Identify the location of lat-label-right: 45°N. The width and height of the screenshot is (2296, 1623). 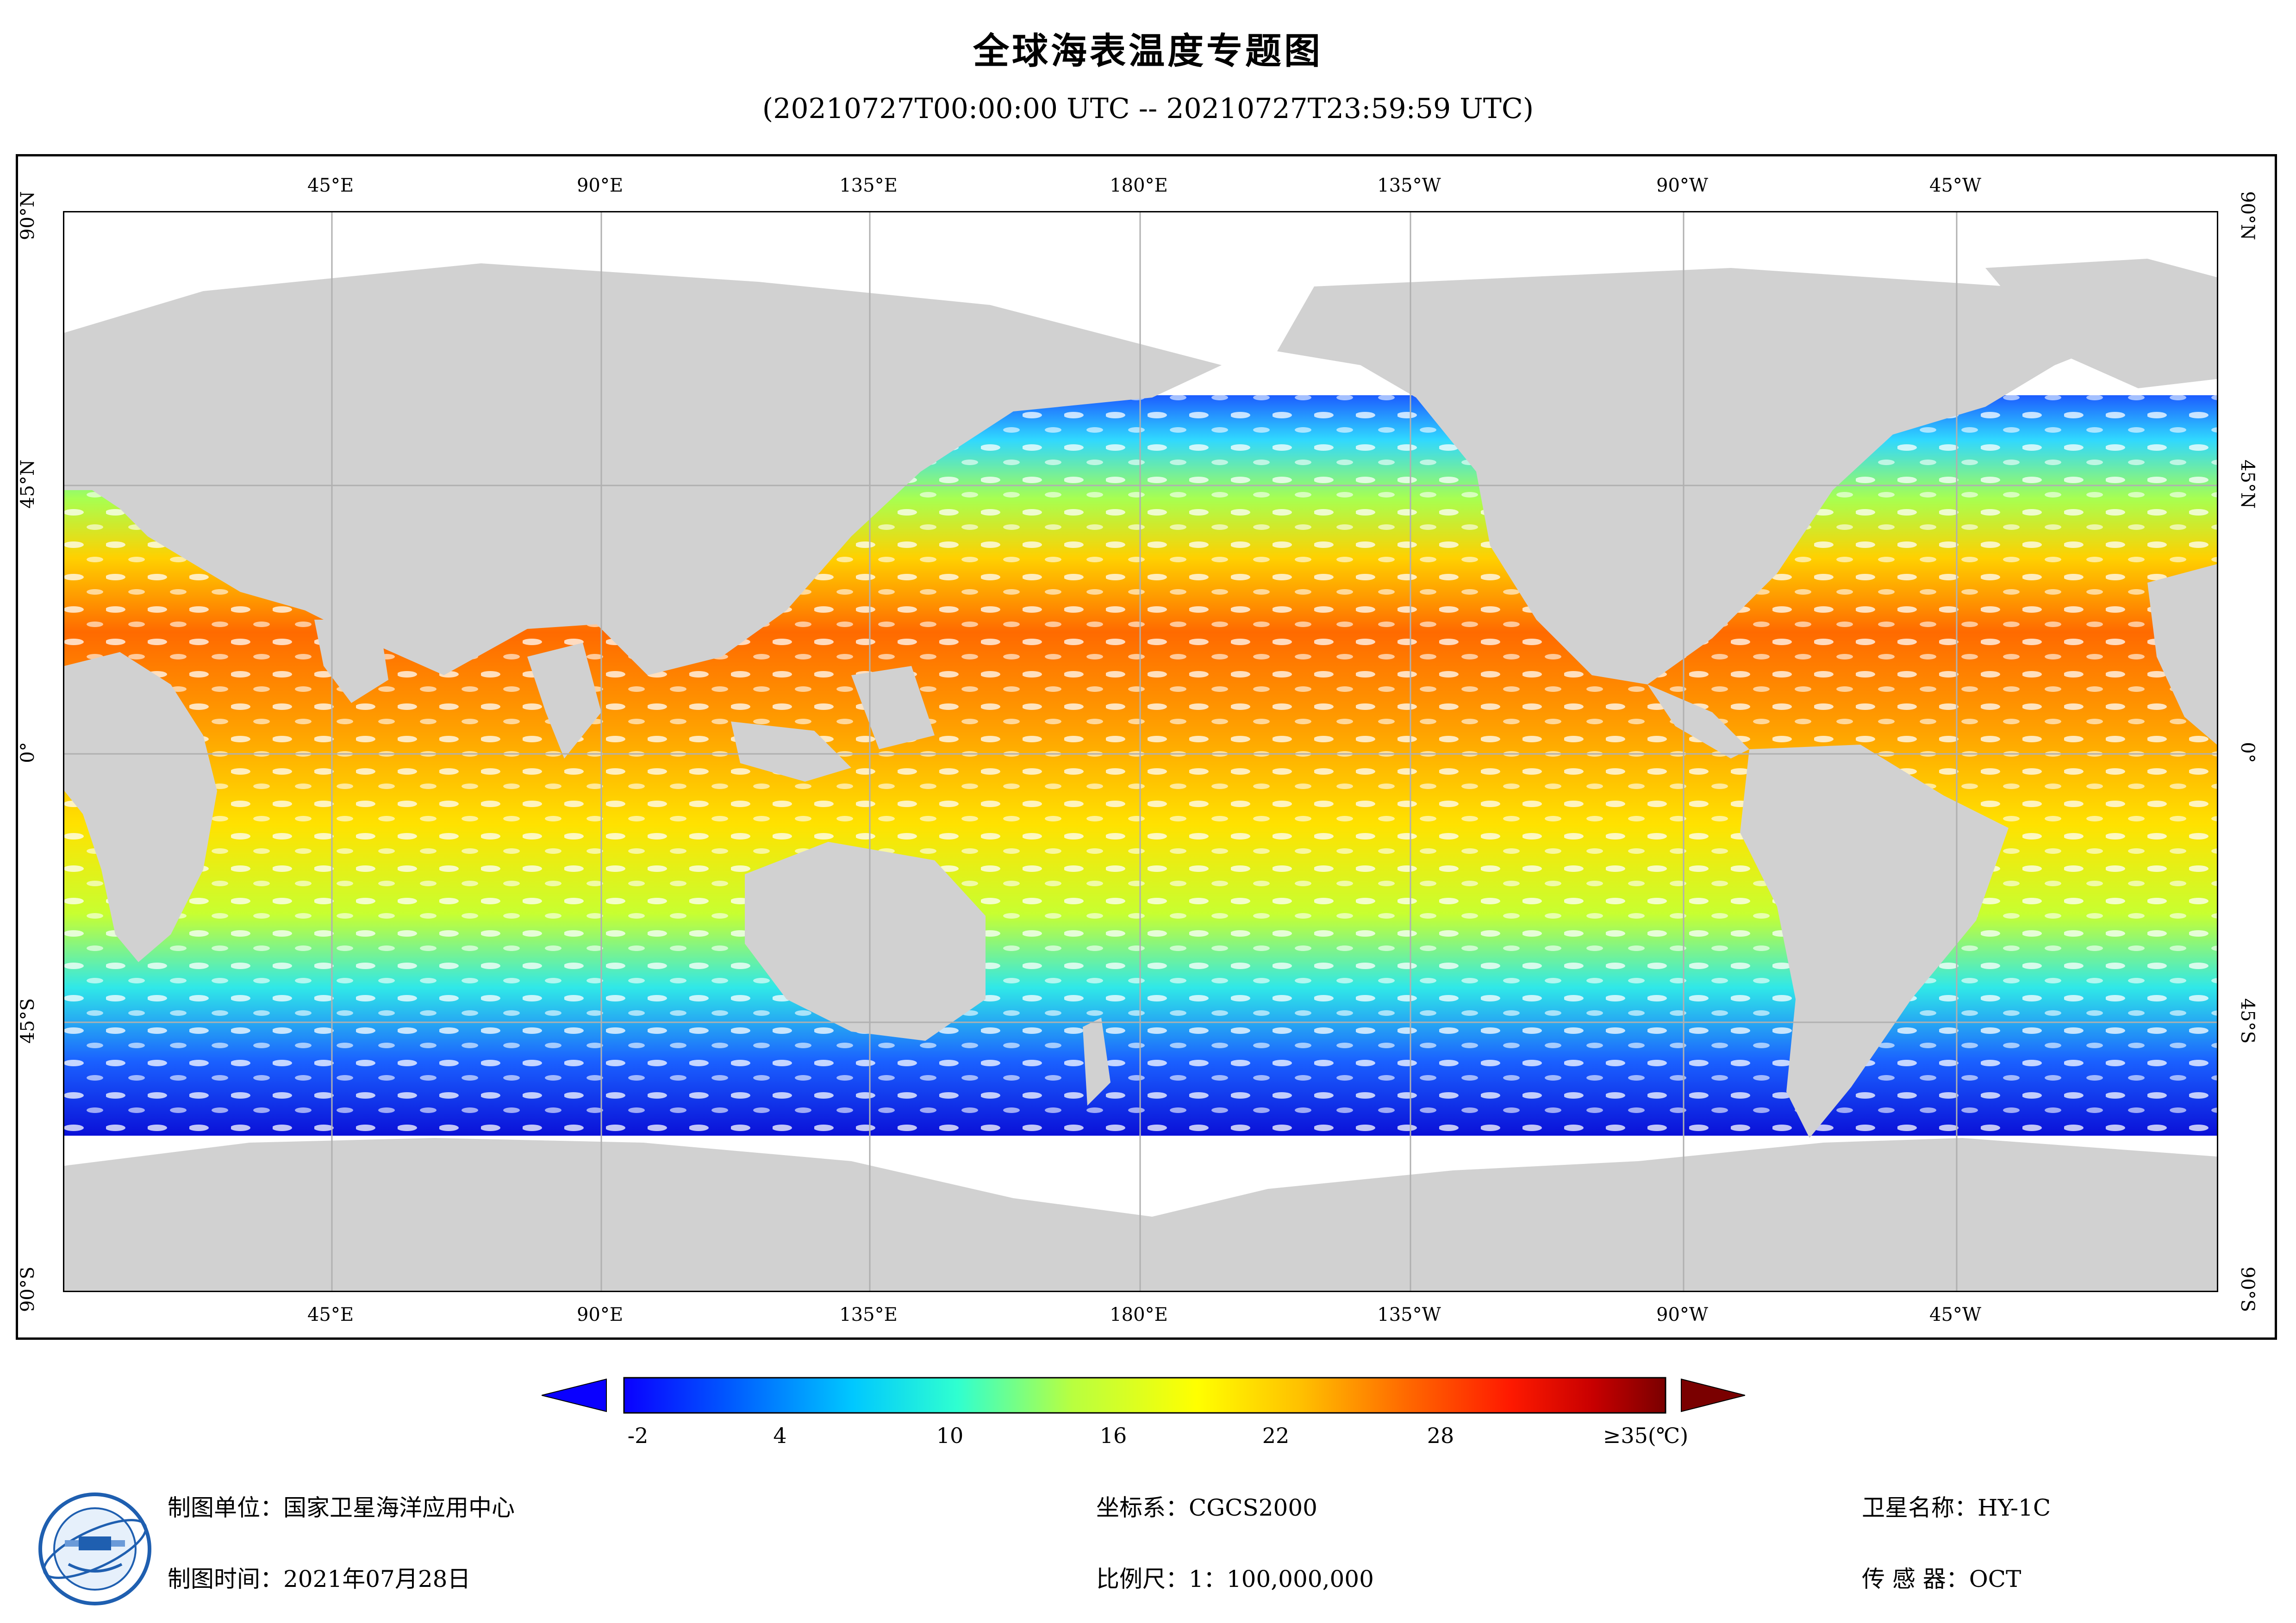
(2247, 484).